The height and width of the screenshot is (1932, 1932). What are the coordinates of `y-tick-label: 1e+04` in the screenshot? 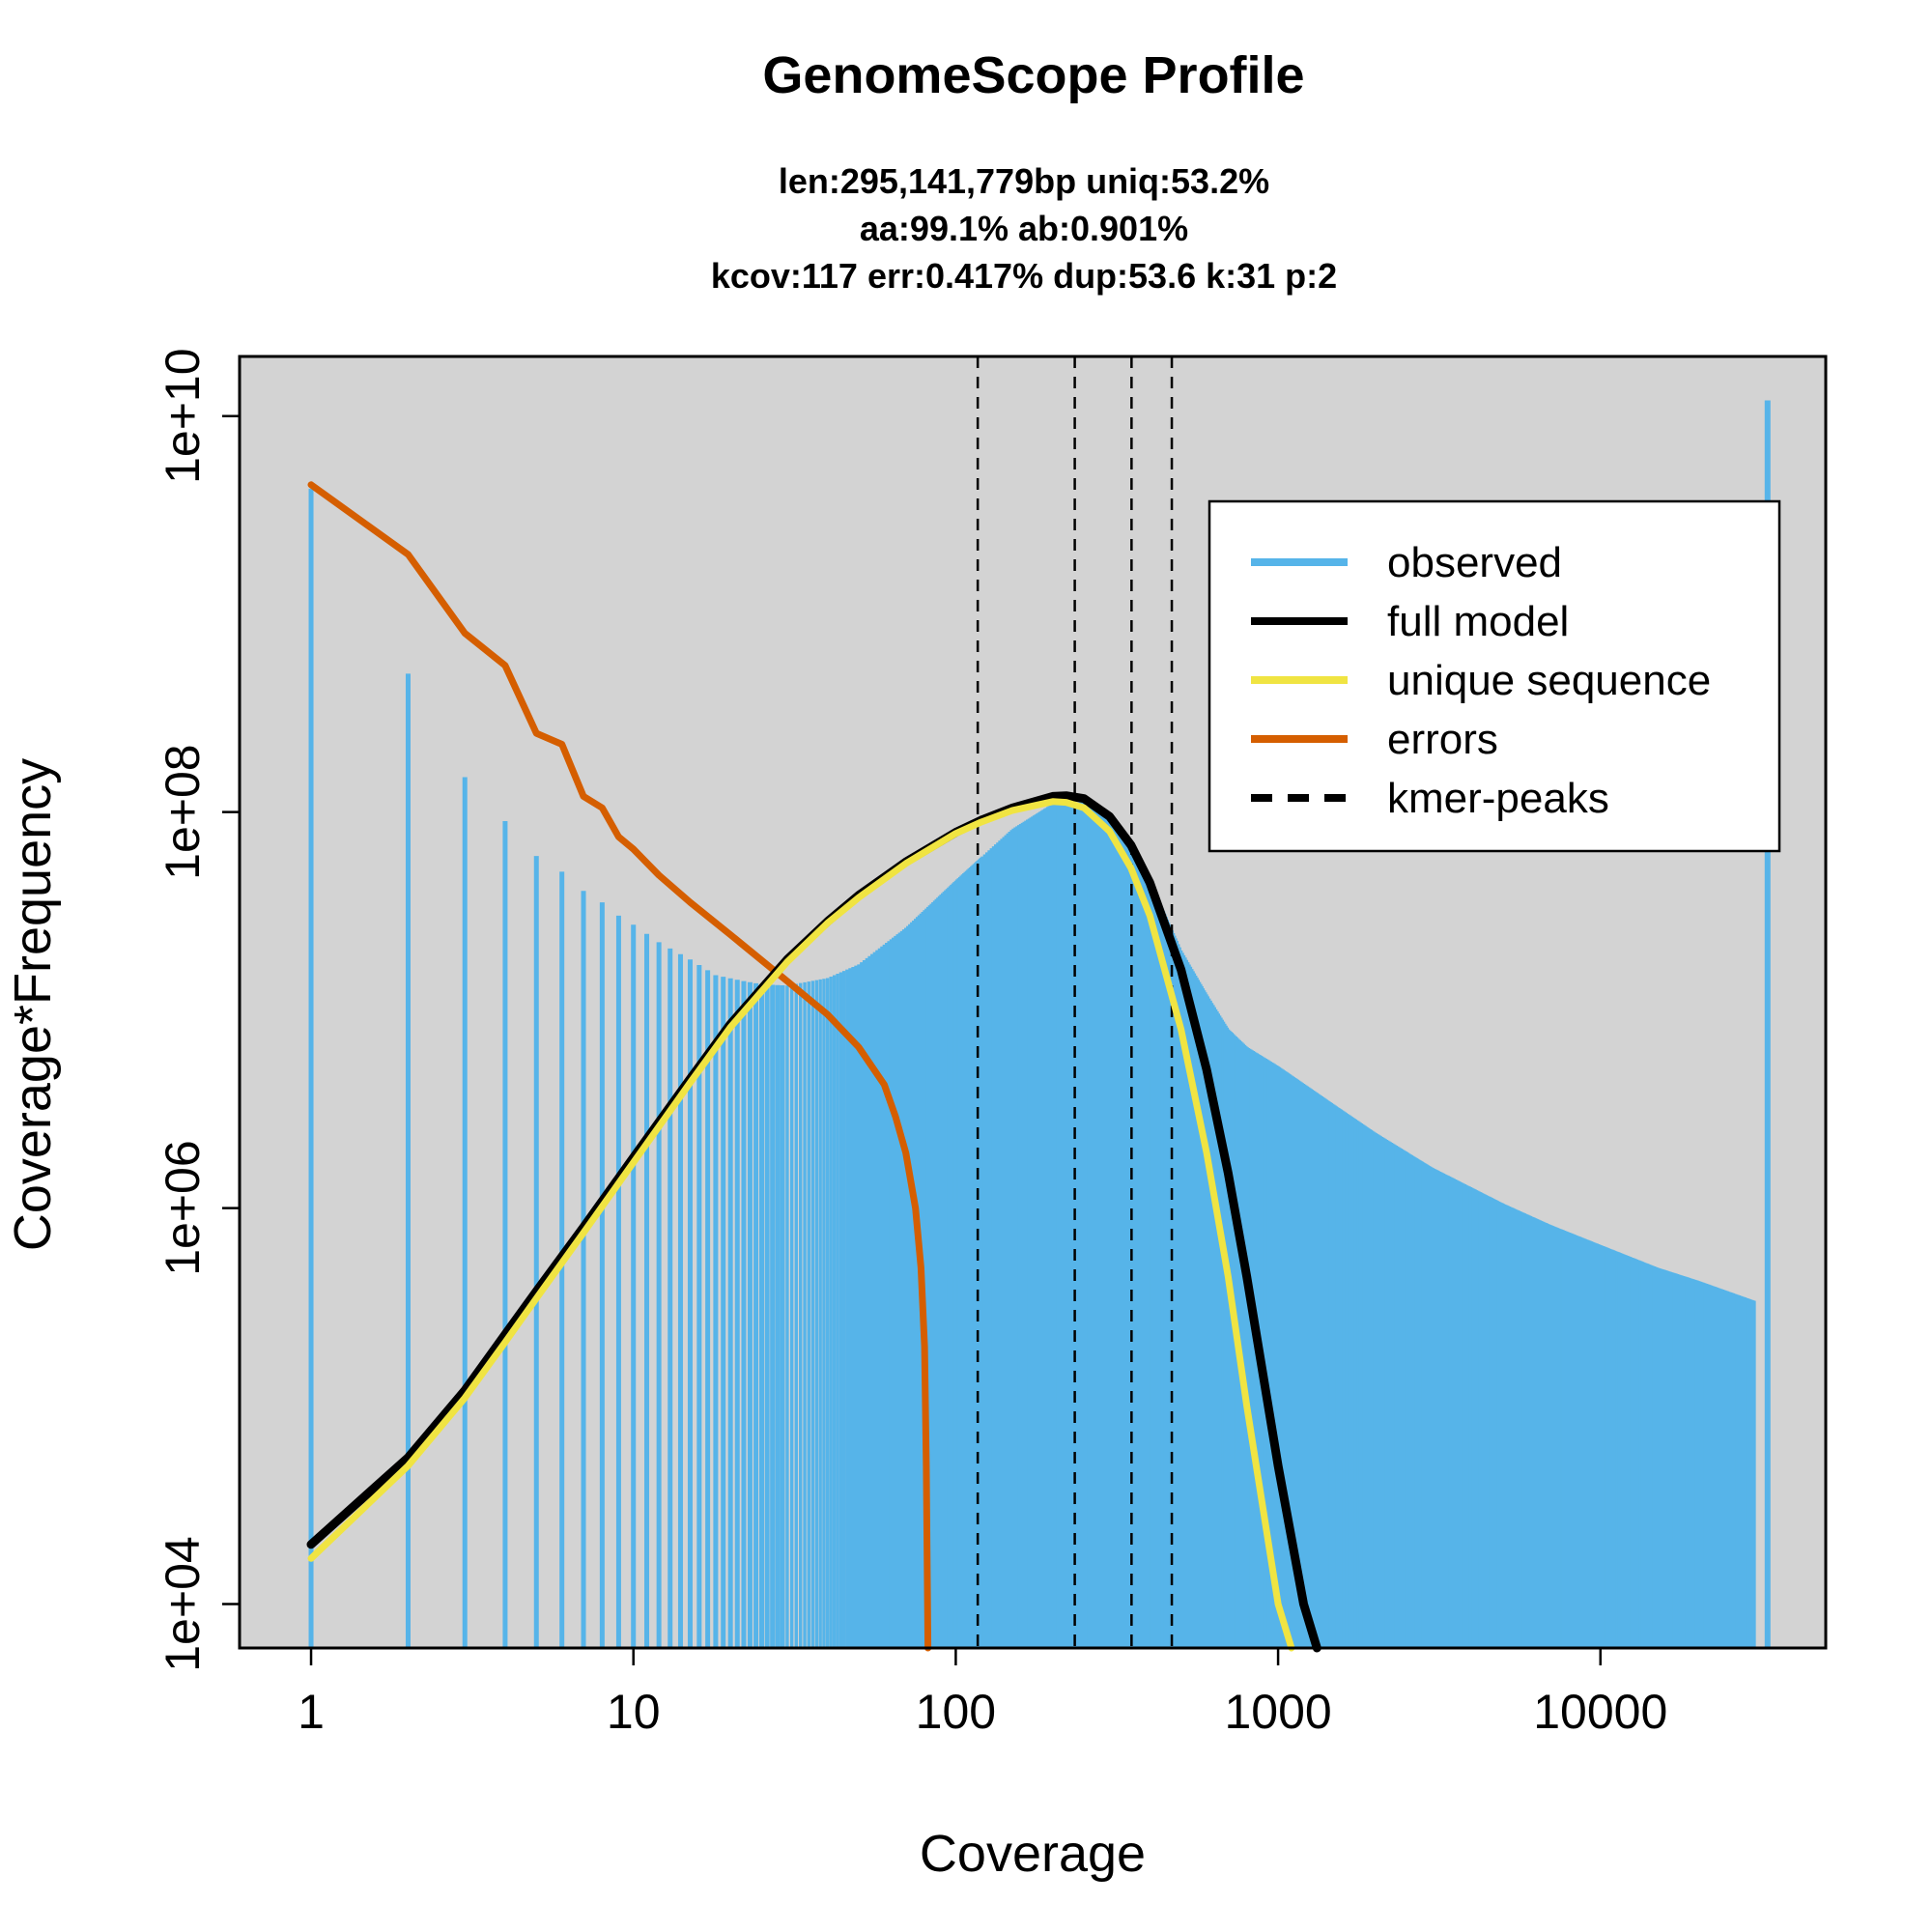 It's located at (183, 1603).